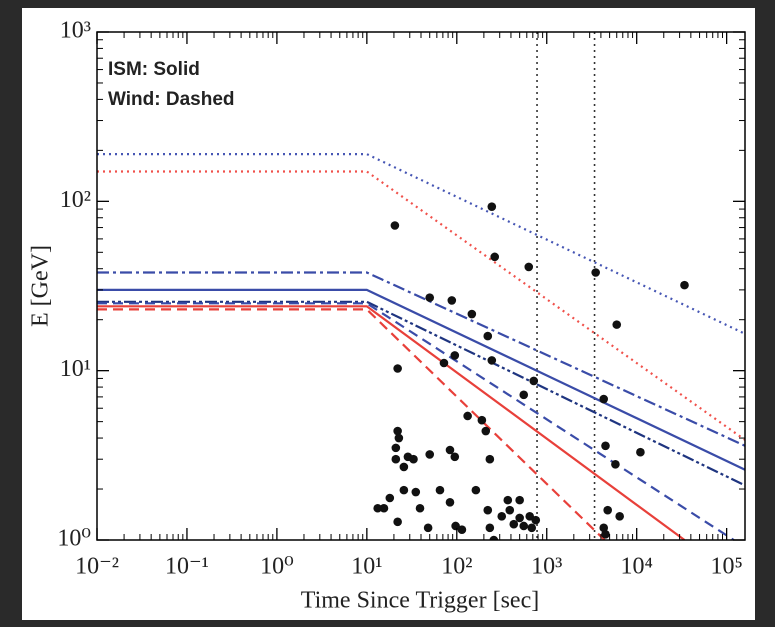 The height and width of the screenshot is (627, 775). What do you see at coordinates (187, 567) in the screenshot?
I see `x-tick-label: 10⁻¹` at bounding box center [187, 567].